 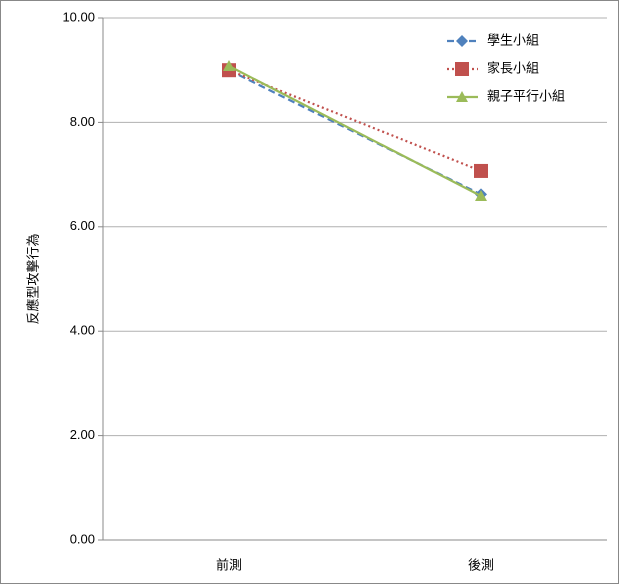 What do you see at coordinates (82, 538) in the screenshot?
I see `y-tick-label: 0.00` at bounding box center [82, 538].